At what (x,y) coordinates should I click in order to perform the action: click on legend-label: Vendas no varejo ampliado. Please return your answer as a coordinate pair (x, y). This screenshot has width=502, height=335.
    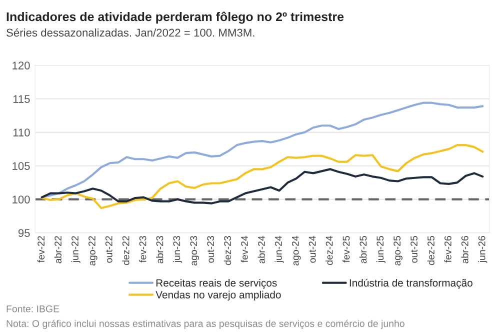
    Looking at the image, I should click on (218, 295).